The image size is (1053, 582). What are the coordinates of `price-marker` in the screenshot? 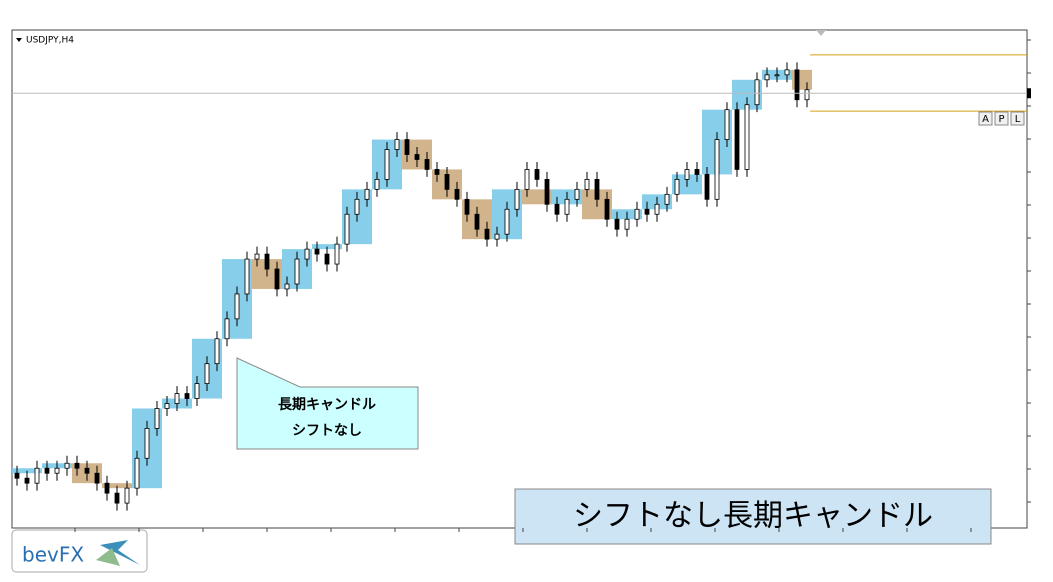 It's located at (1029, 93).